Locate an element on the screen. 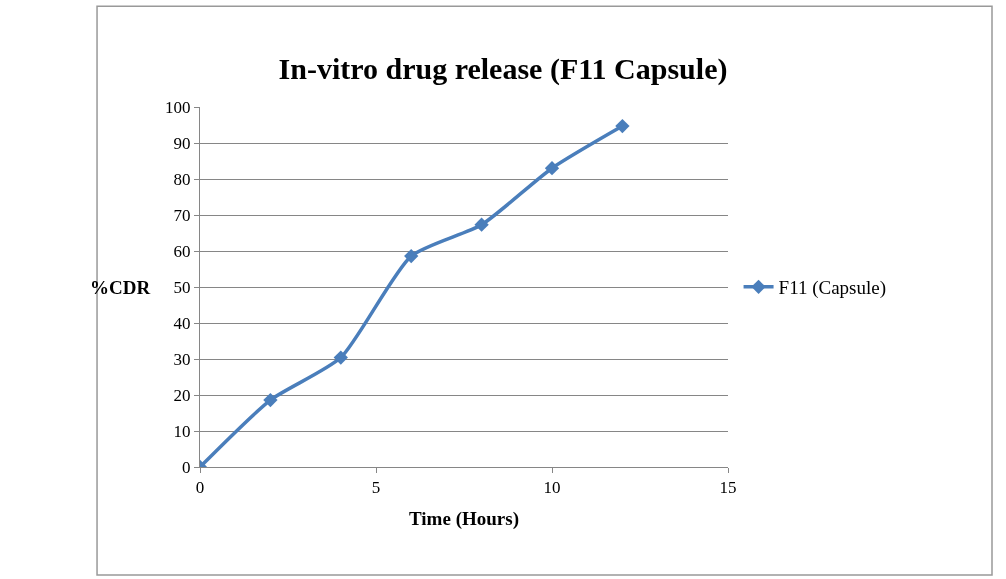 The image size is (1006, 579). y-tick-label: 80 is located at coordinates (182, 179).